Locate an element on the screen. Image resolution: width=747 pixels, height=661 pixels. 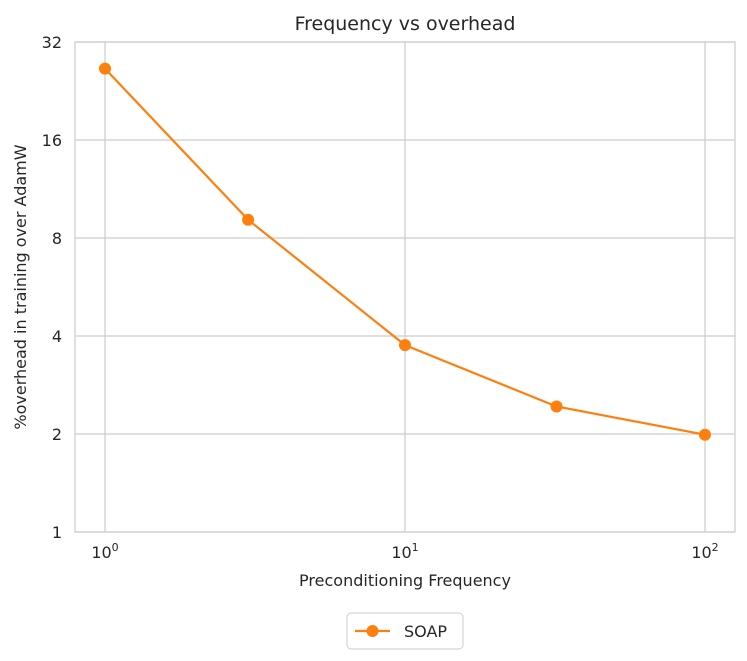
legend-marker-soap is located at coordinates (372, 631).